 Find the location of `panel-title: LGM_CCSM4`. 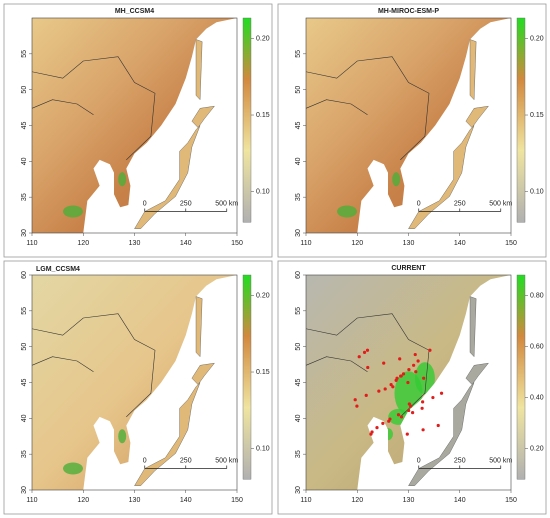

panel-title: LGM_CCSM4 is located at coordinates (58, 269).